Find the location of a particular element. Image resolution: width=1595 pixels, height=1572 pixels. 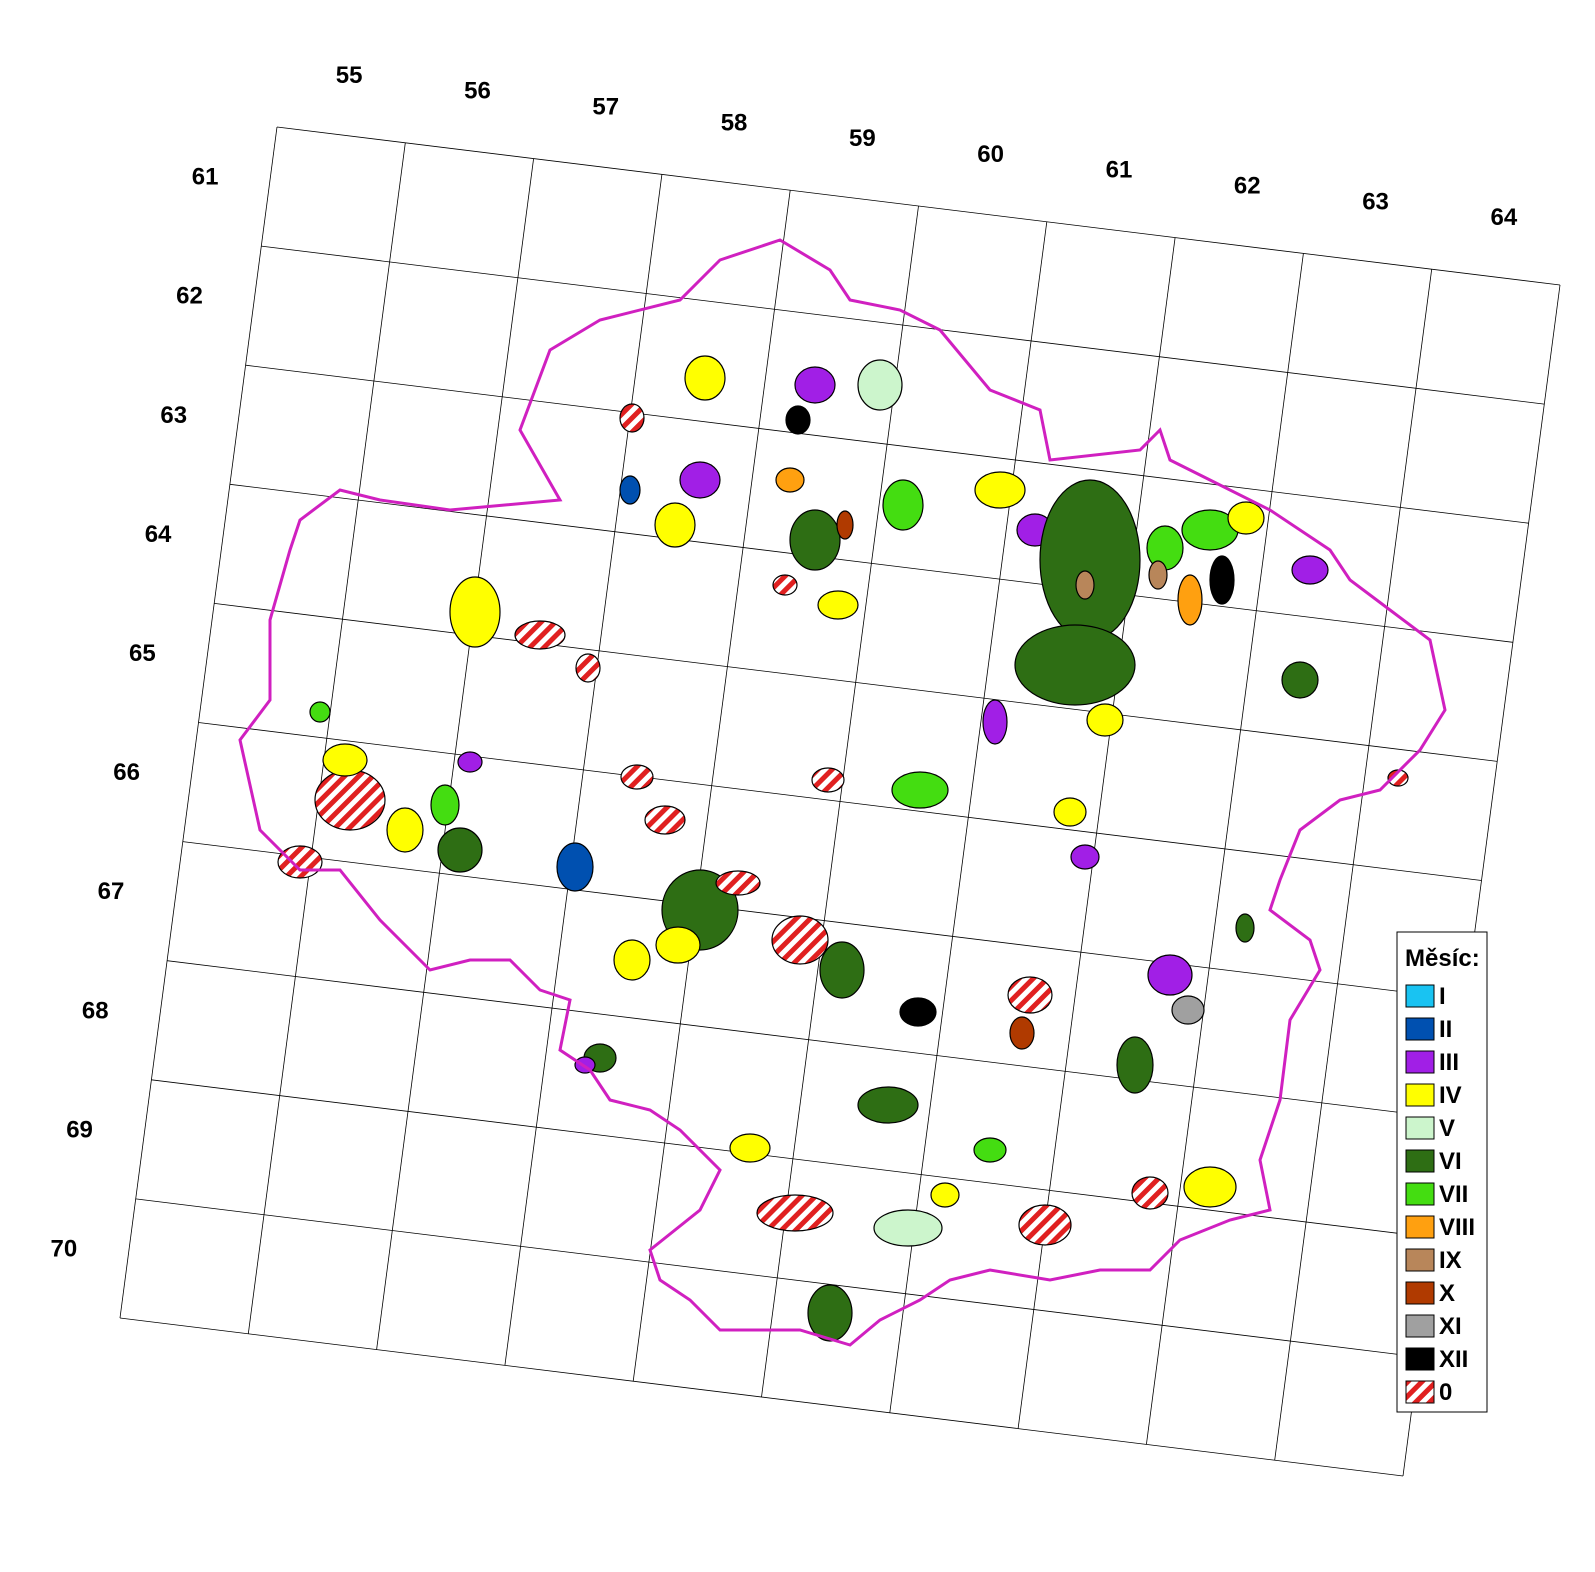

legend-label: IV is located at coordinates (1450, 1095).